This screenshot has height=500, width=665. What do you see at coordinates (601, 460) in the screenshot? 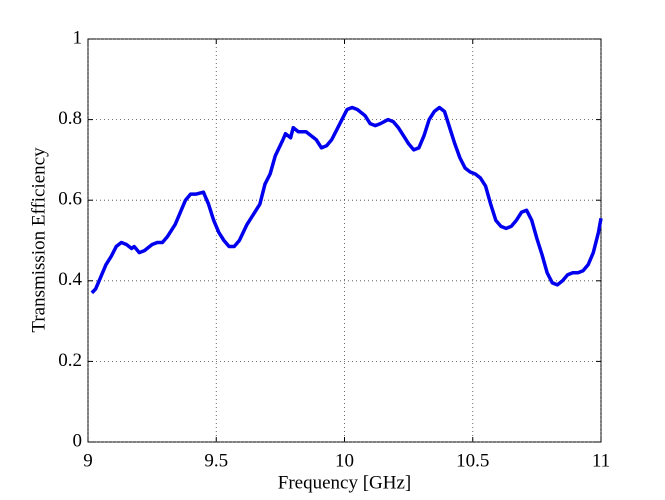
I see `x-tick-label: 11` at bounding box center [601, 460].